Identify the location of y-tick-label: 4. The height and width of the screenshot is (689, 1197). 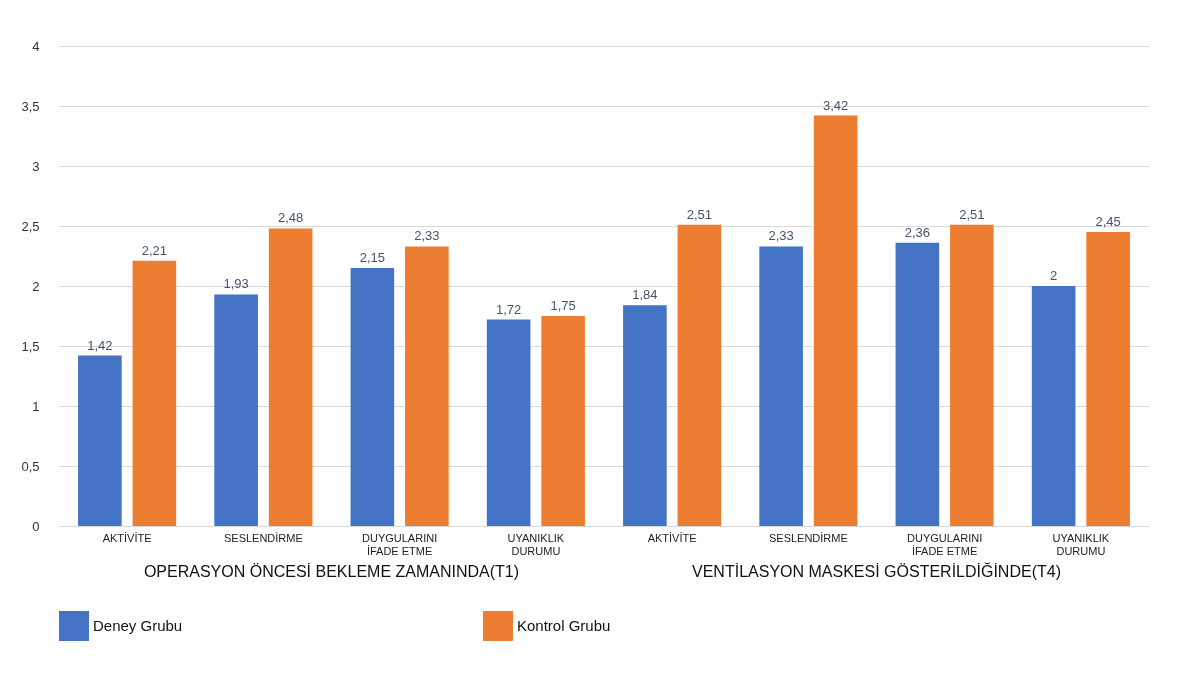
(36, 46).